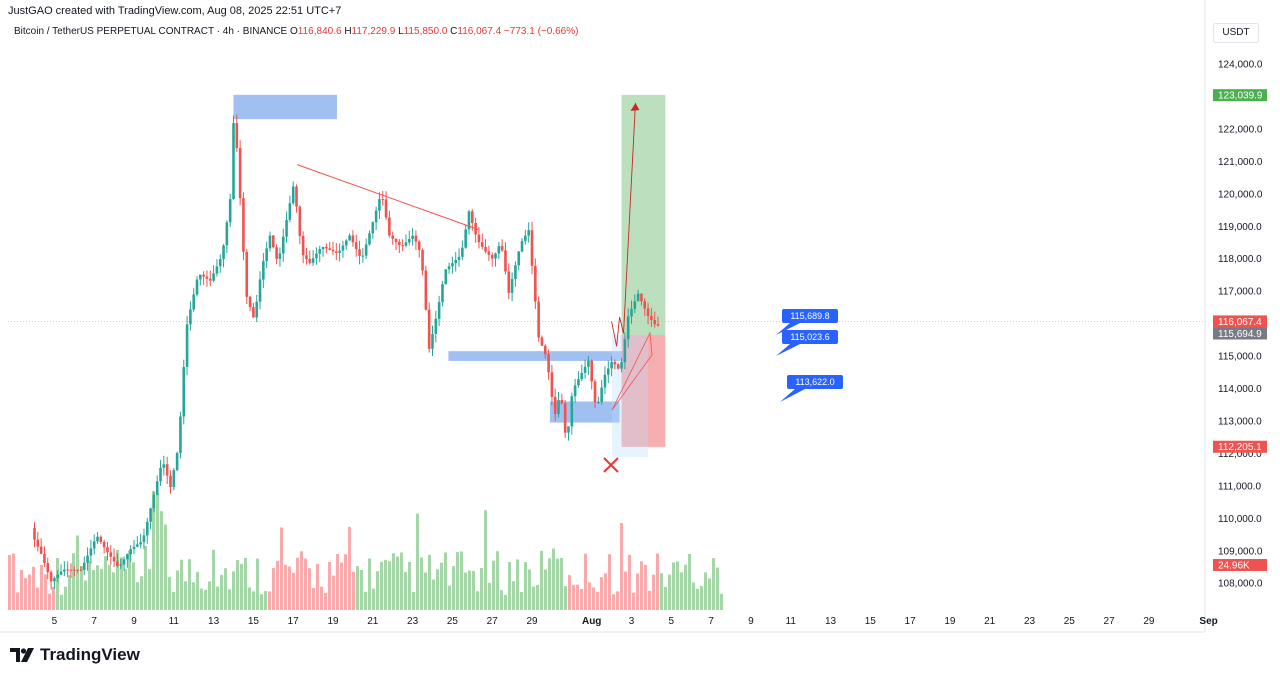 The width and height of the screenshot is (1280, 676). Describe the element at coordinates (1240, 454) in the screenshot. I see `y-tick-label: 112,000.0` at that location.